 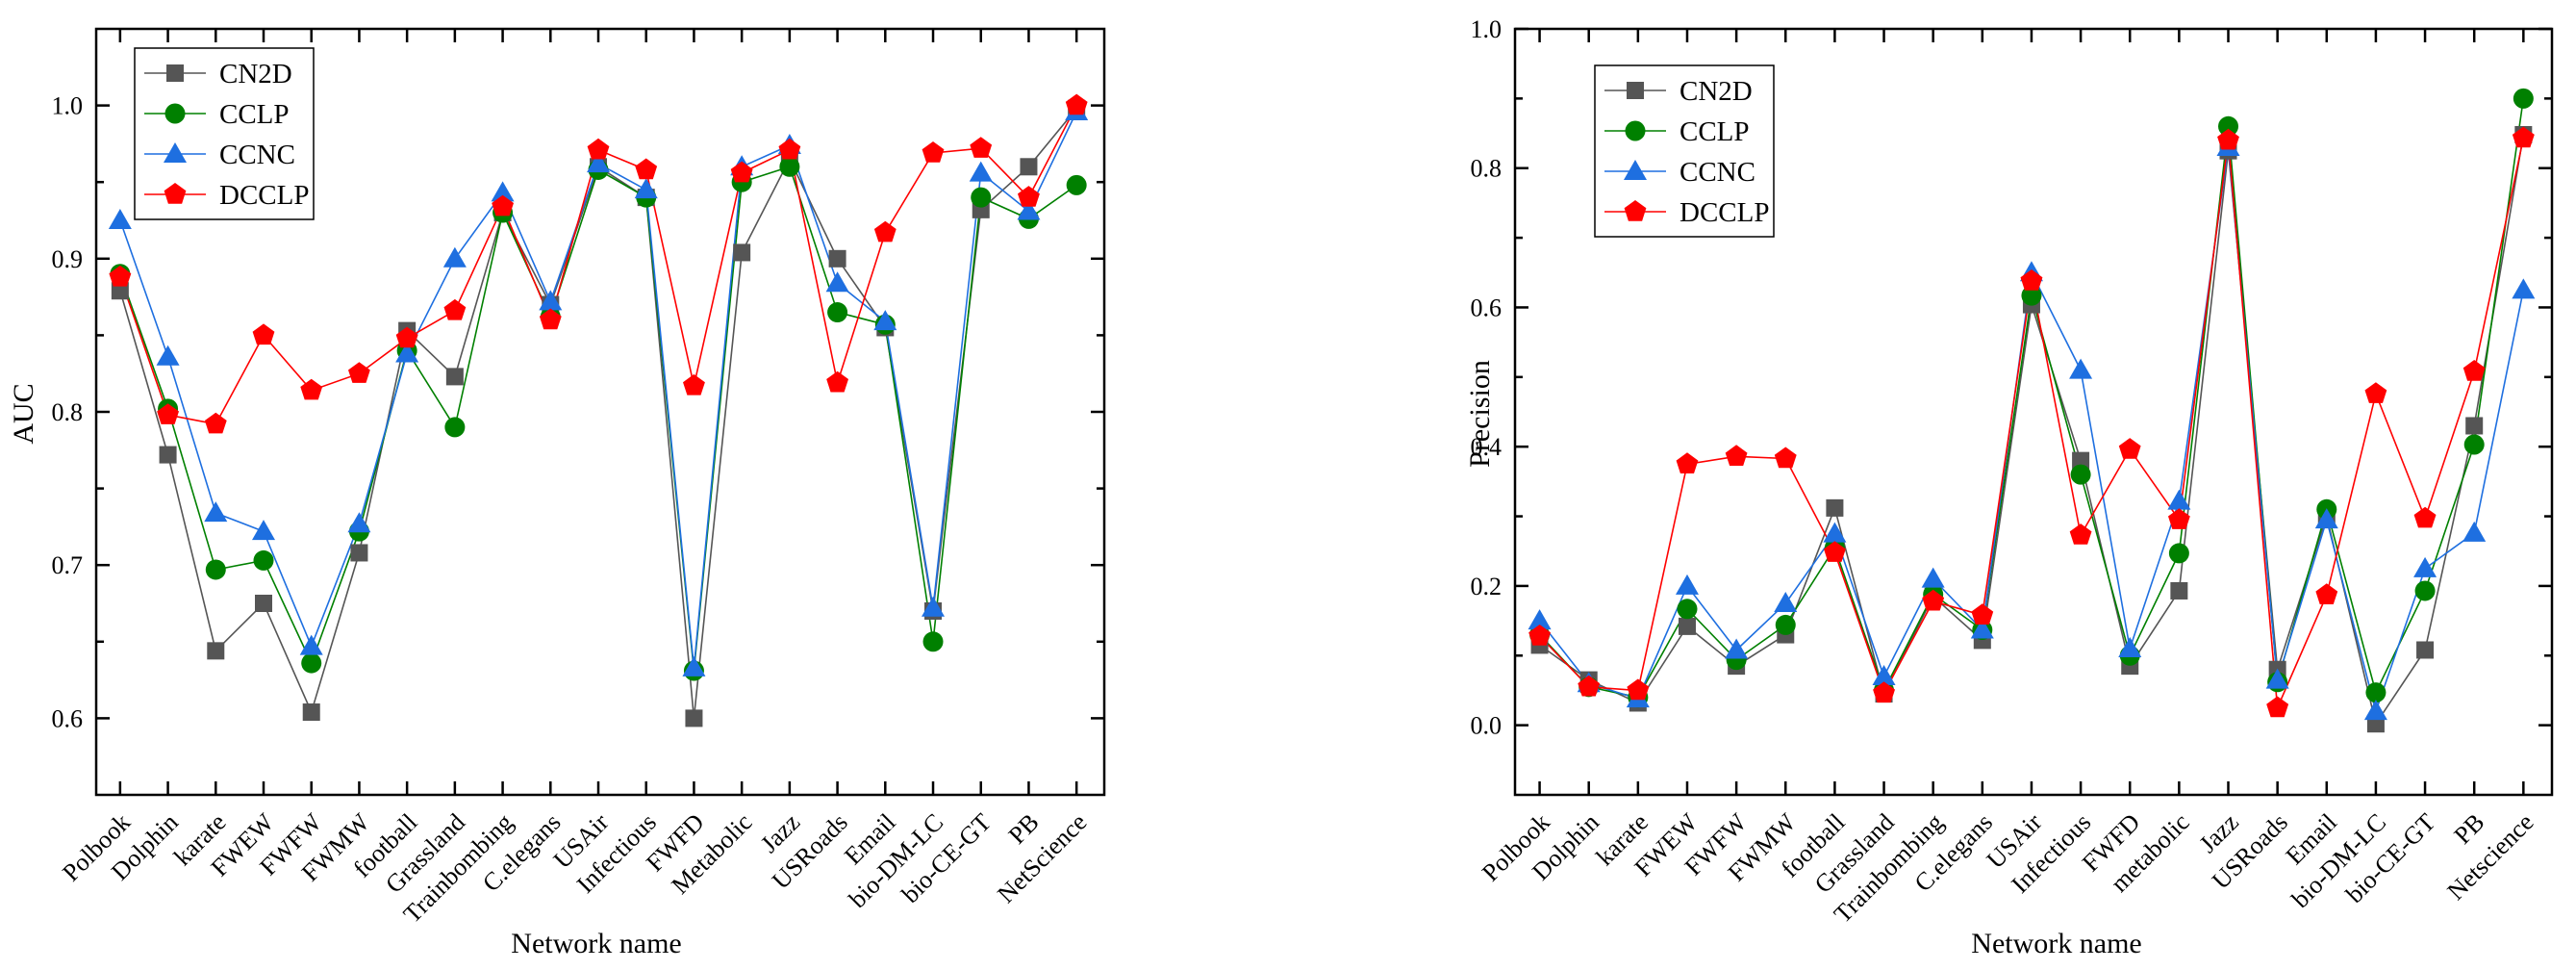 What do you see at coordinates (1042, 858) in the screenshot?
I see `x-tick-label: NetScience` at bounding box center [1042, 858].